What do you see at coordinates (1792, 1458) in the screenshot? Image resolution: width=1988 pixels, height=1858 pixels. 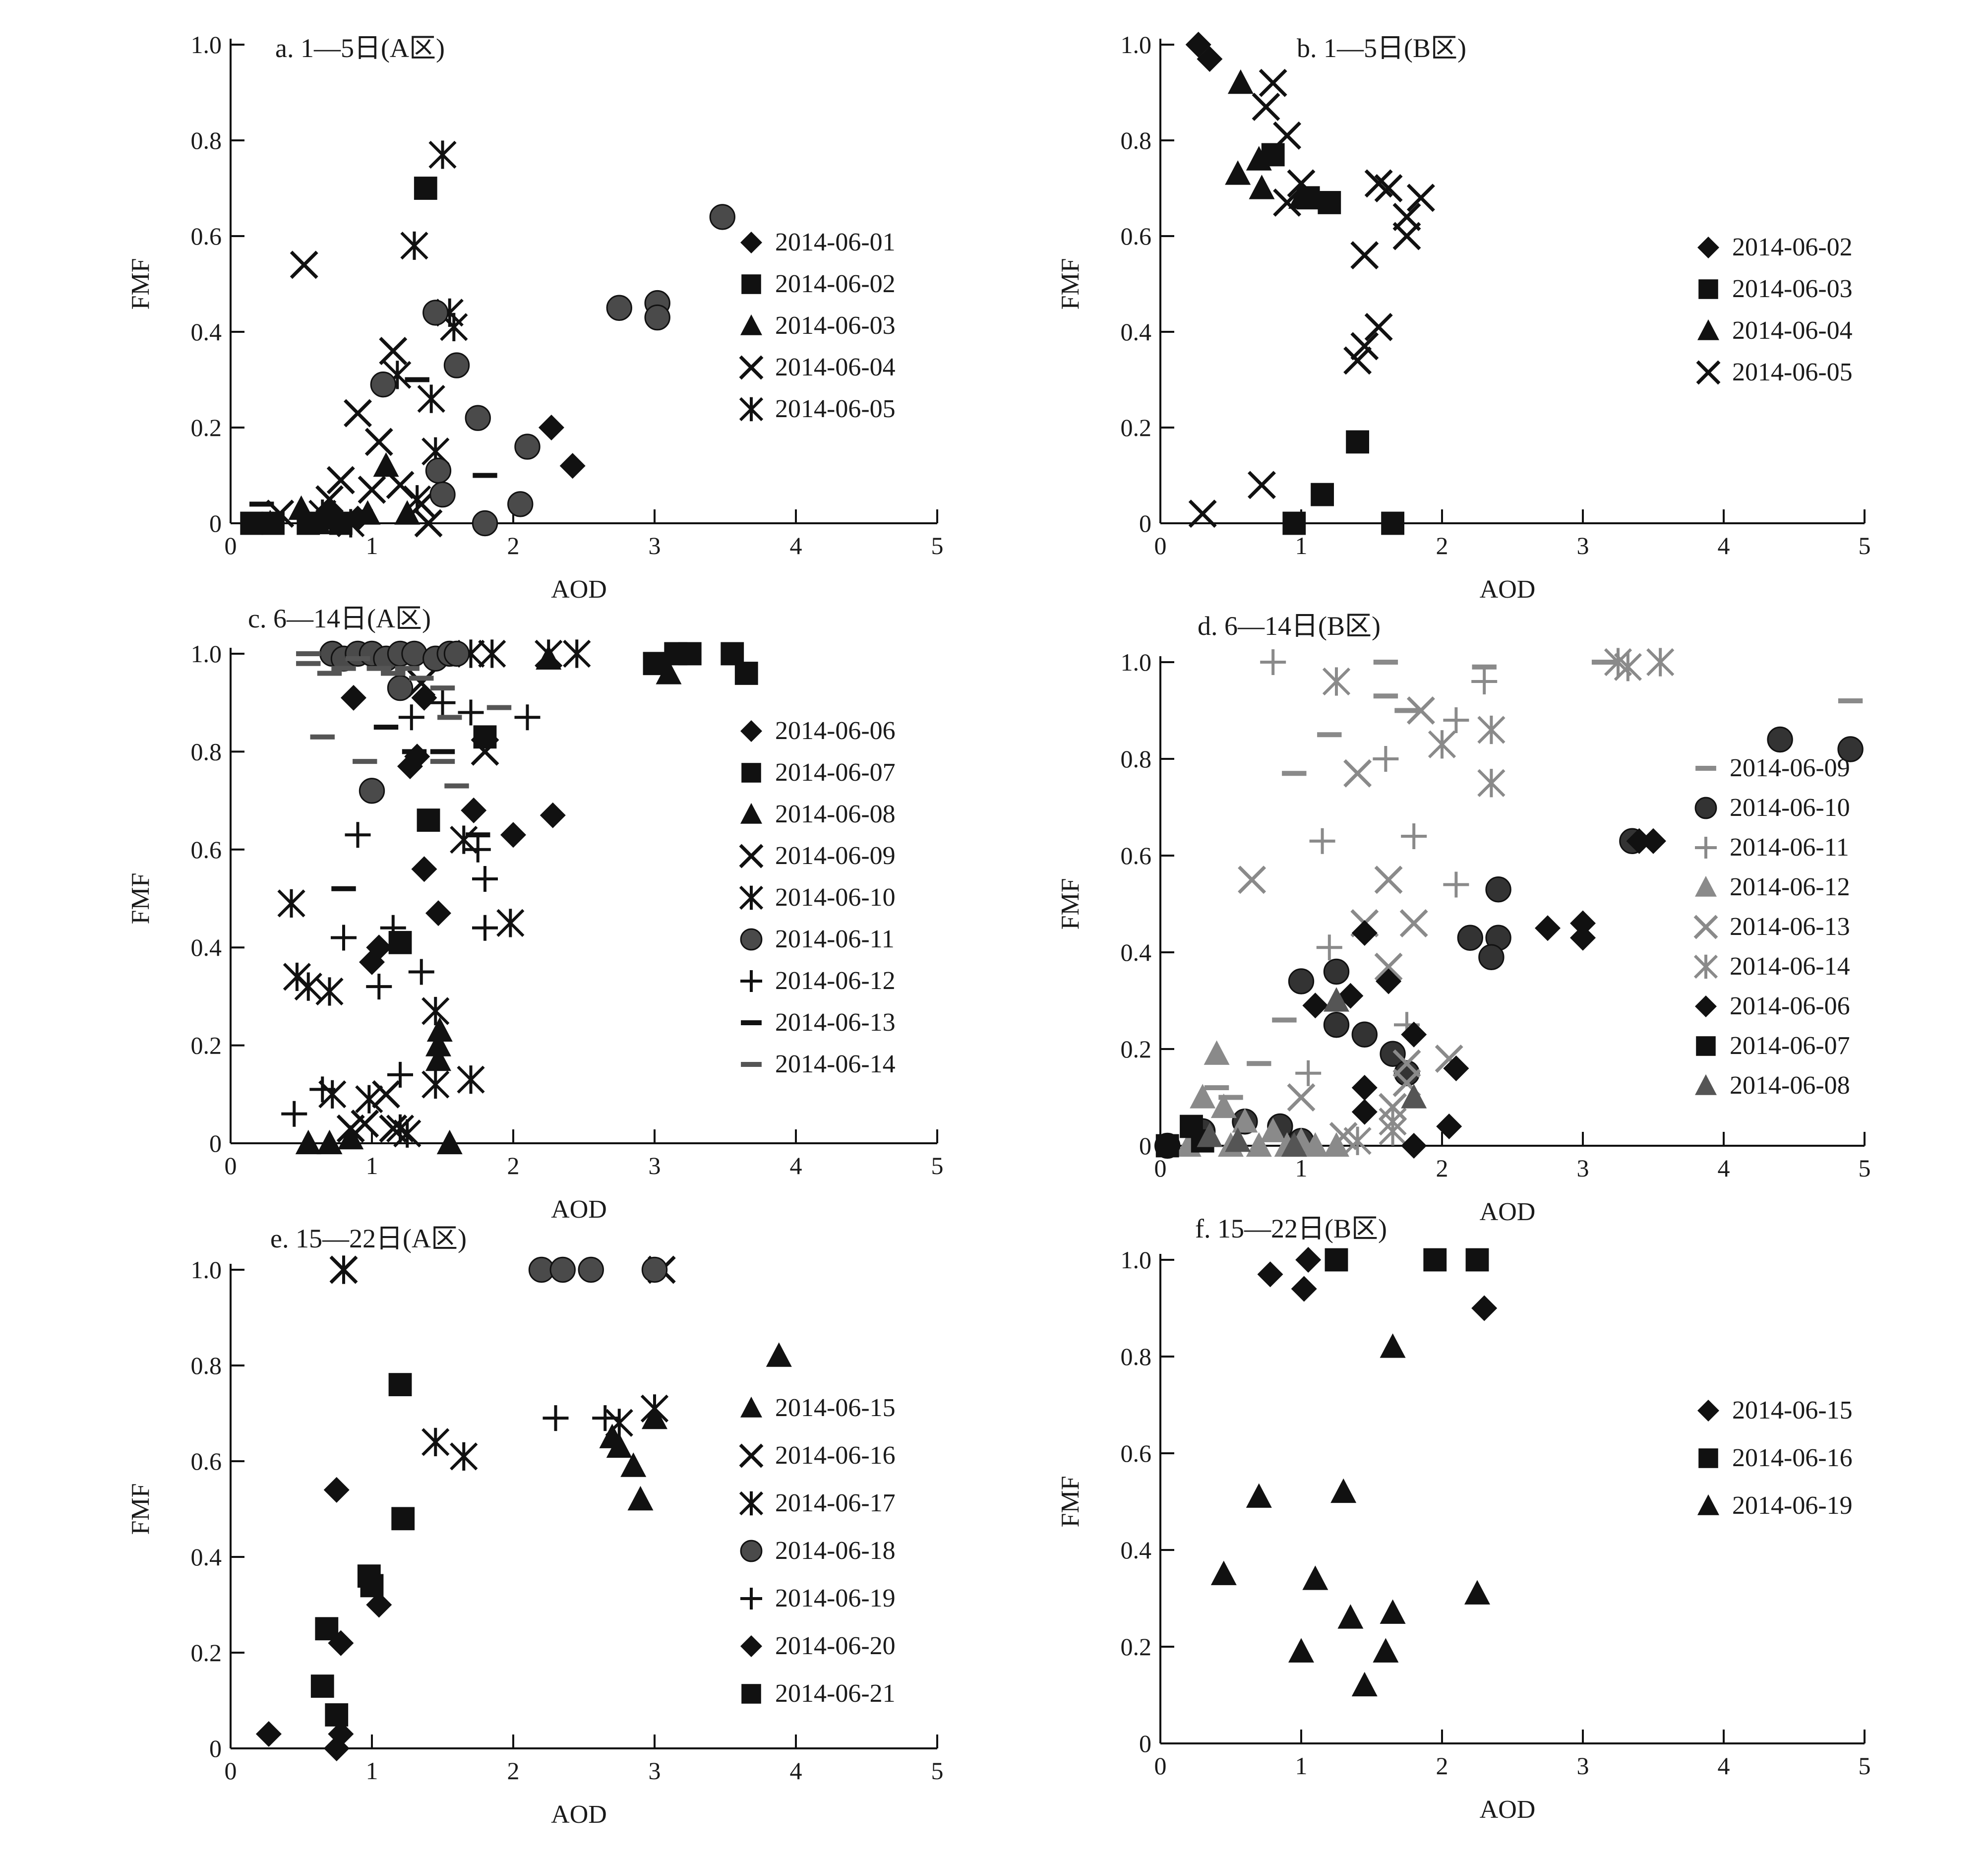 I see `legend-label: 2014-06-16` at bounding box center [1792, 1458].